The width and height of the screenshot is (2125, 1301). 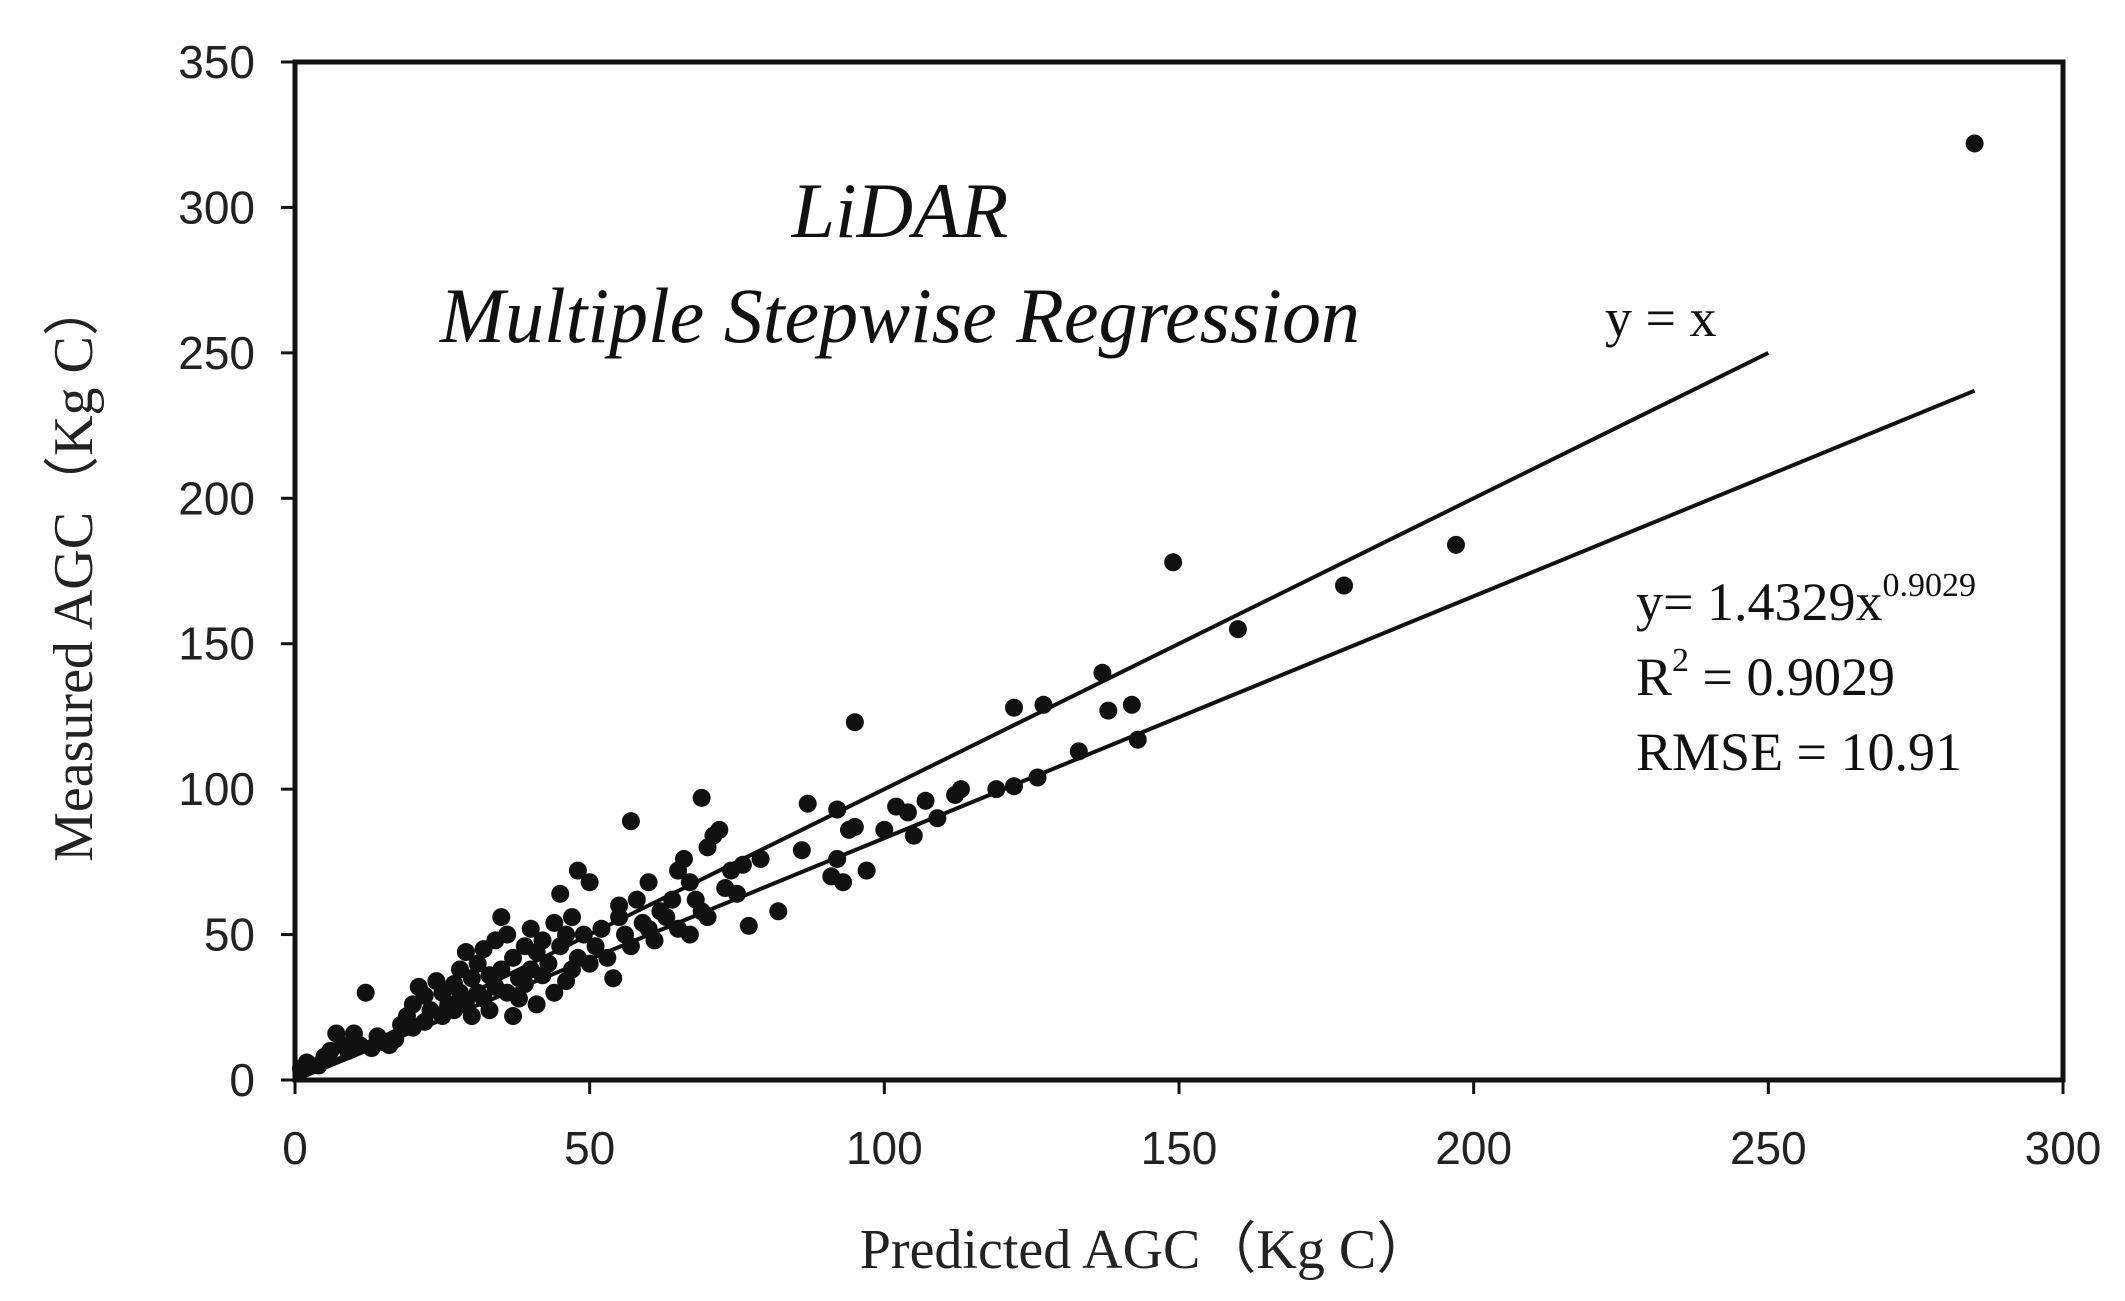 What do you see at coordinates (216, 789) in the screenshot?
I see `y-tick-label: 100` at bounding box center [216, 789].